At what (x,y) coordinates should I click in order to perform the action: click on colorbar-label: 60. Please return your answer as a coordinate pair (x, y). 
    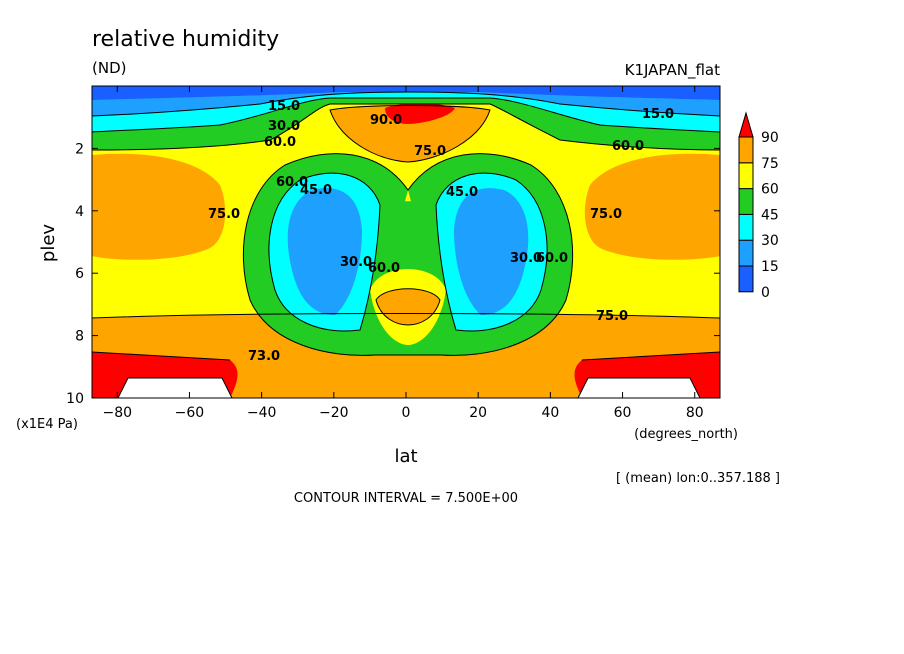
    Looking at the image, I should click on (770, 190).